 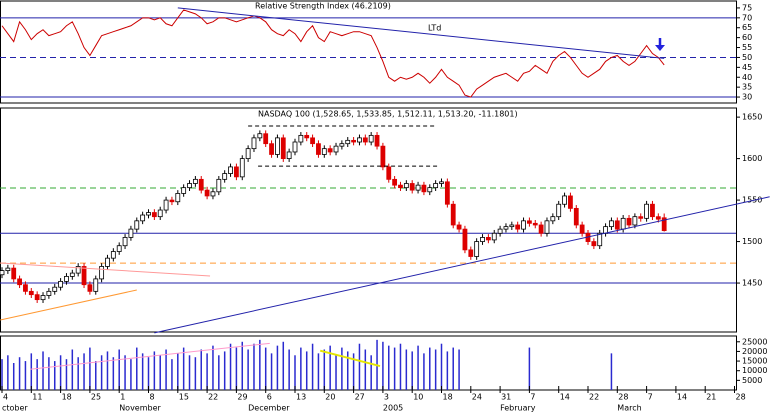 I want to click on x-tick-label: 29, so click(x=242, y=397).